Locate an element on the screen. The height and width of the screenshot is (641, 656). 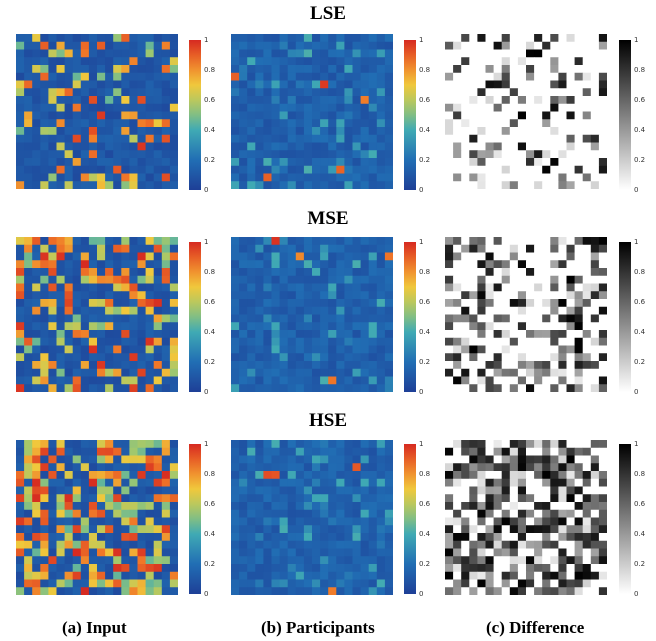
colorbar-tick: 1 is located at coordinates (206, 40).